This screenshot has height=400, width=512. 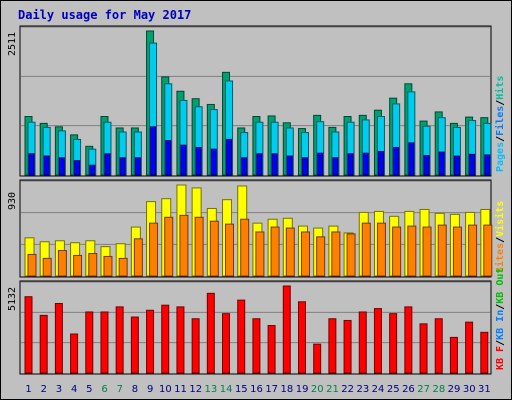 What do you see at coordinates (89, 389) in the screenshot?
I see `day-label-5: 5` at bounding box center [89, 389].